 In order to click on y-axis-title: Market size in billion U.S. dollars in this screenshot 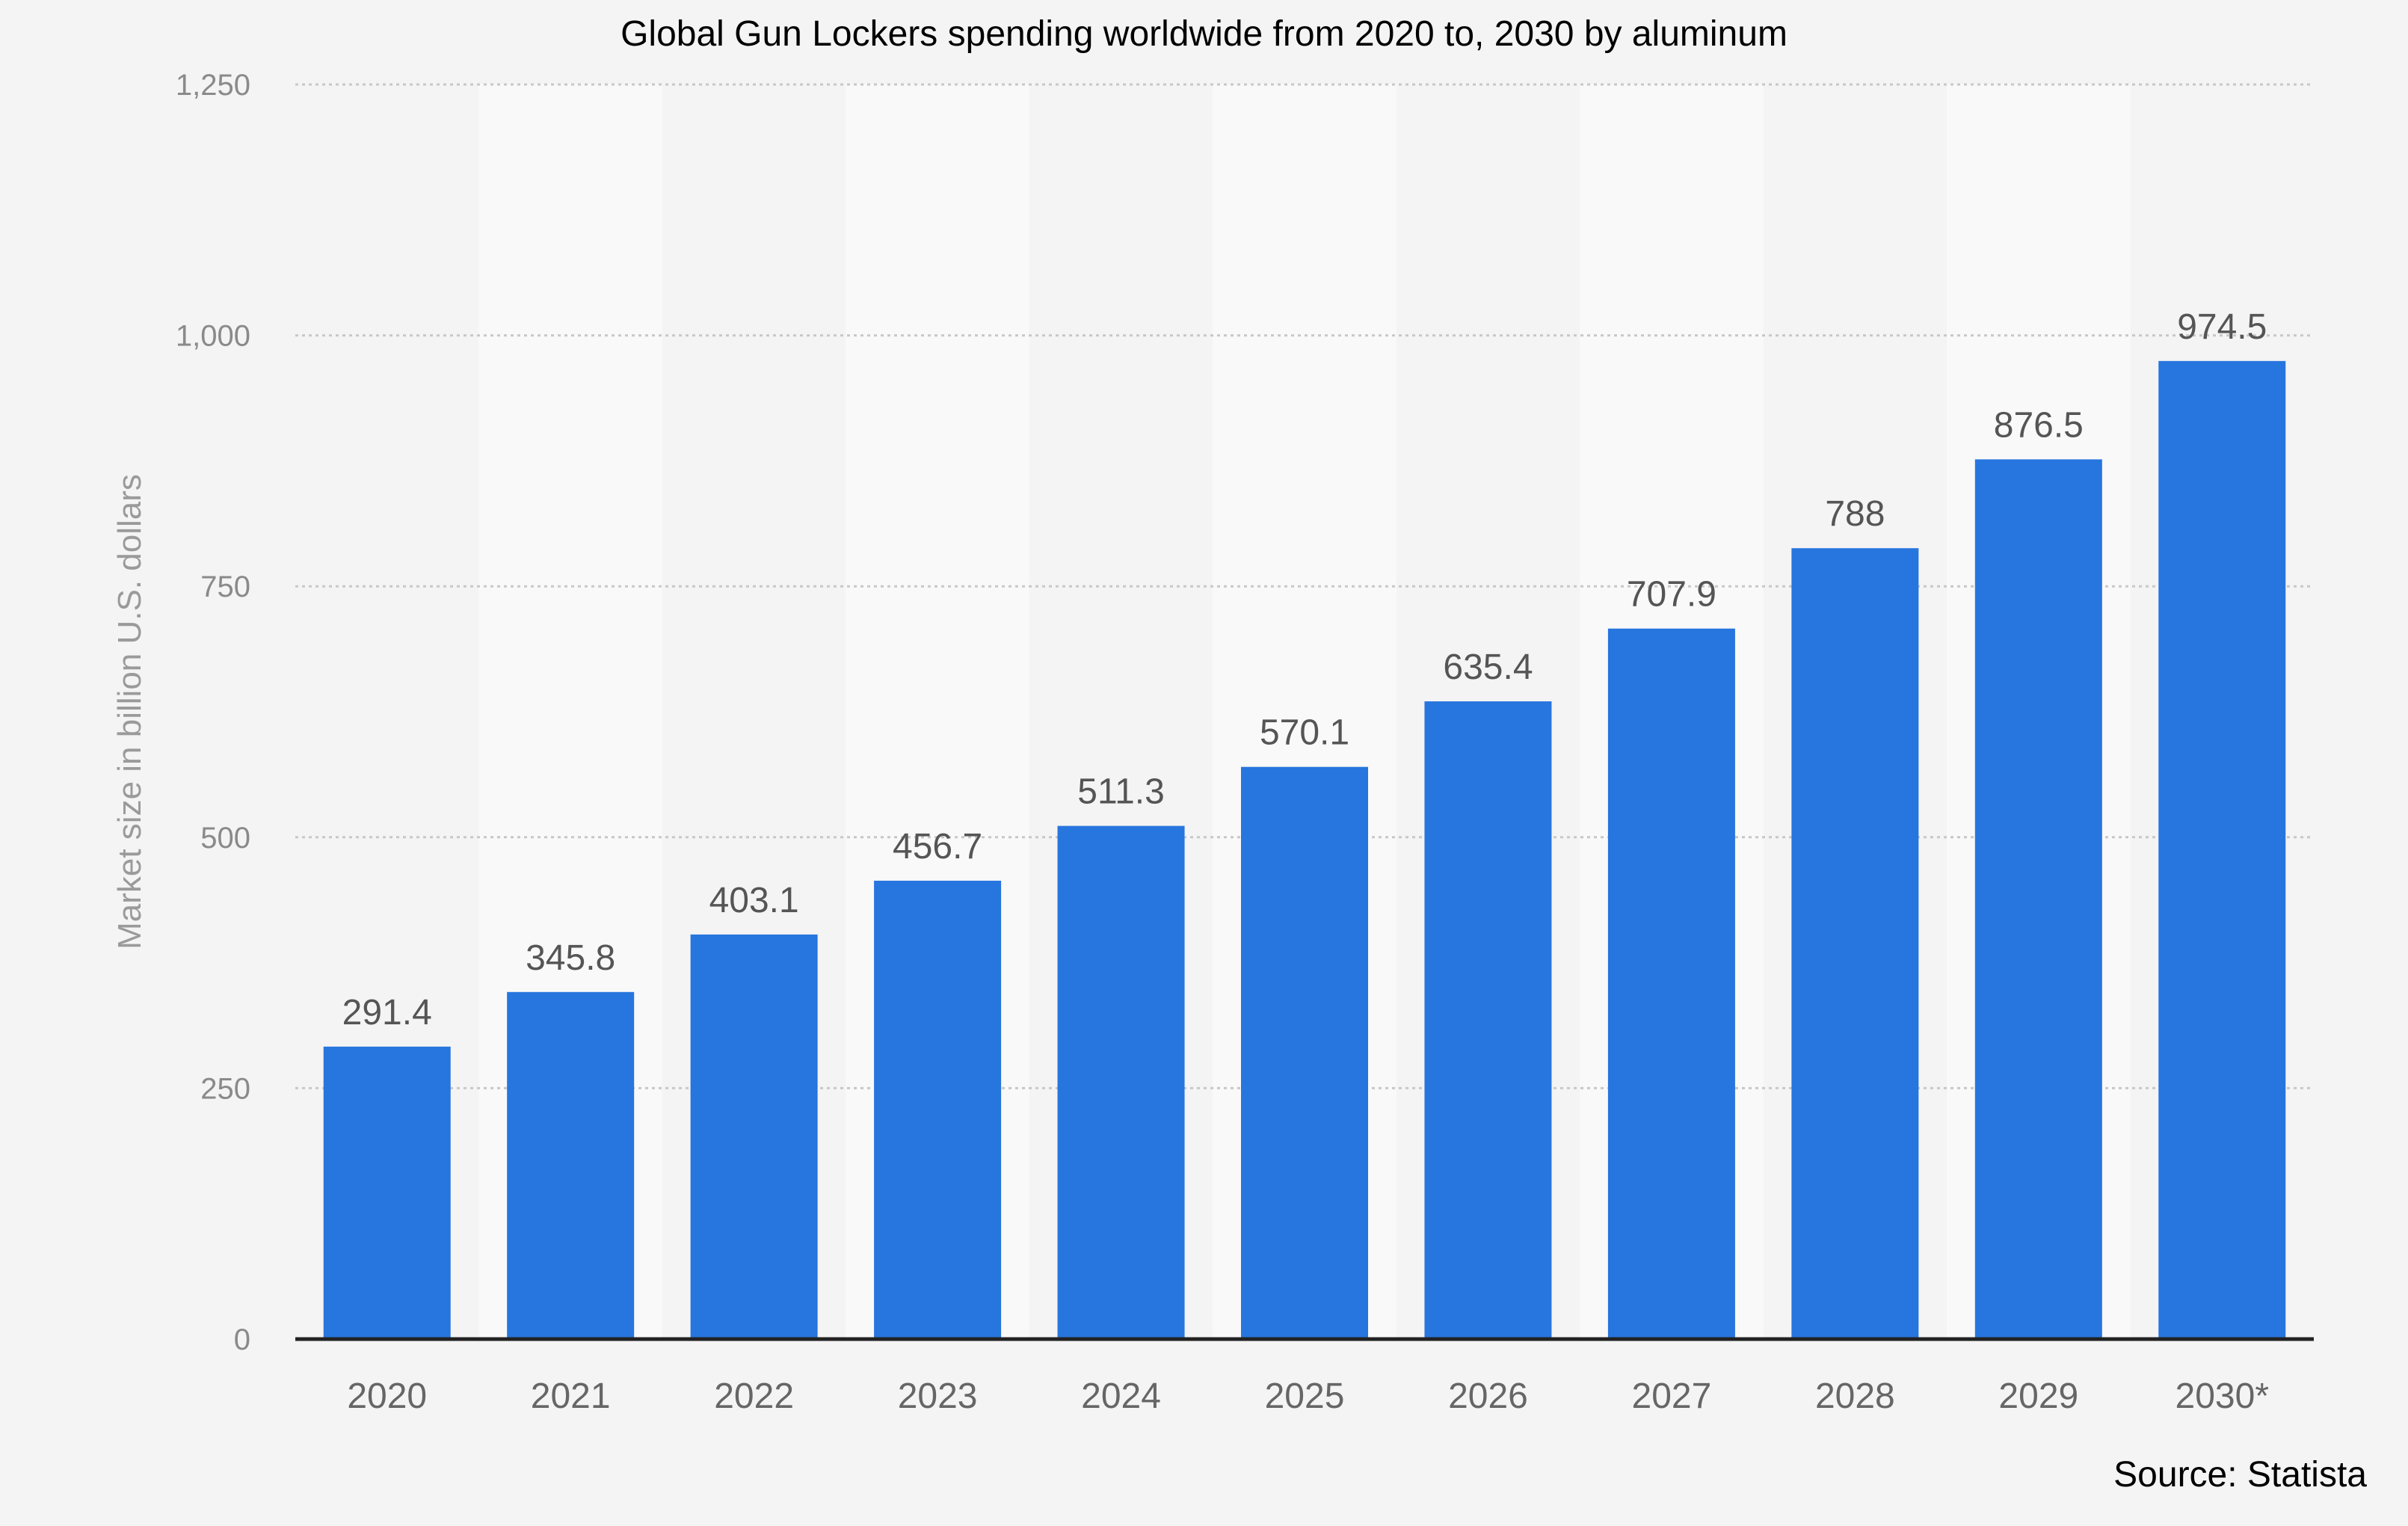, I will do `click(130, 712)`.